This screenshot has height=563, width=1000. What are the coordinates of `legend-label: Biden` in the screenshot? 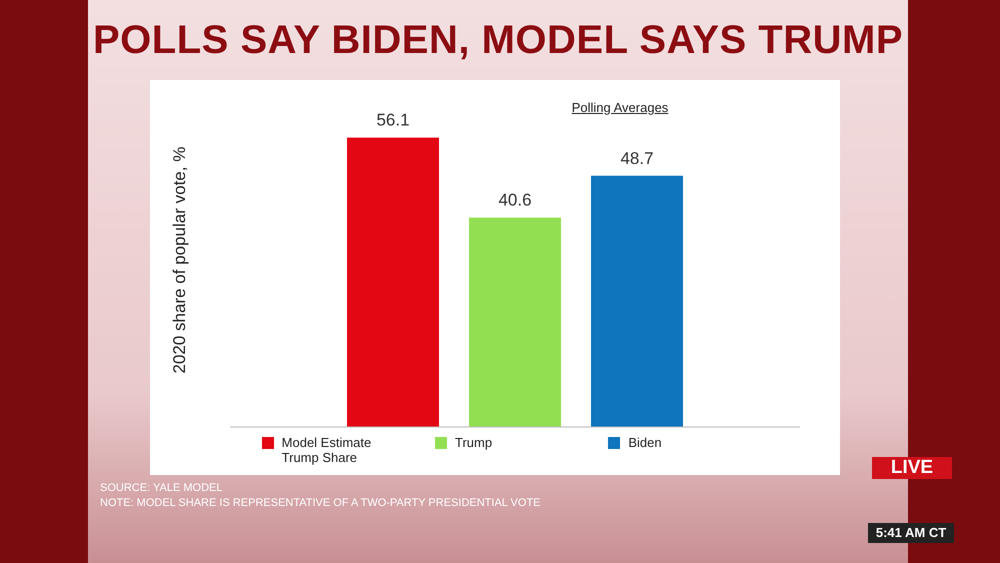 It's located at (645, 442).